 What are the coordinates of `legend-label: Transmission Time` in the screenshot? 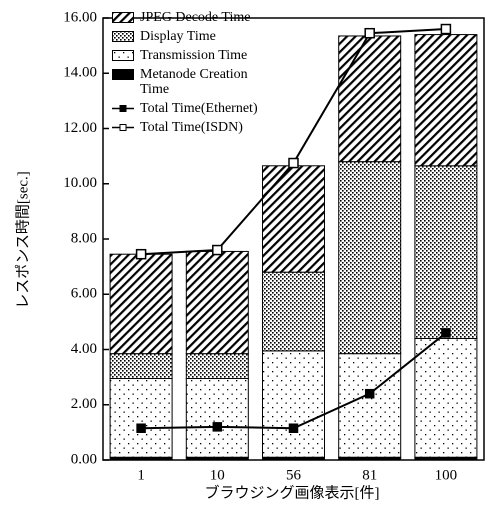 It's located at (194, 55).